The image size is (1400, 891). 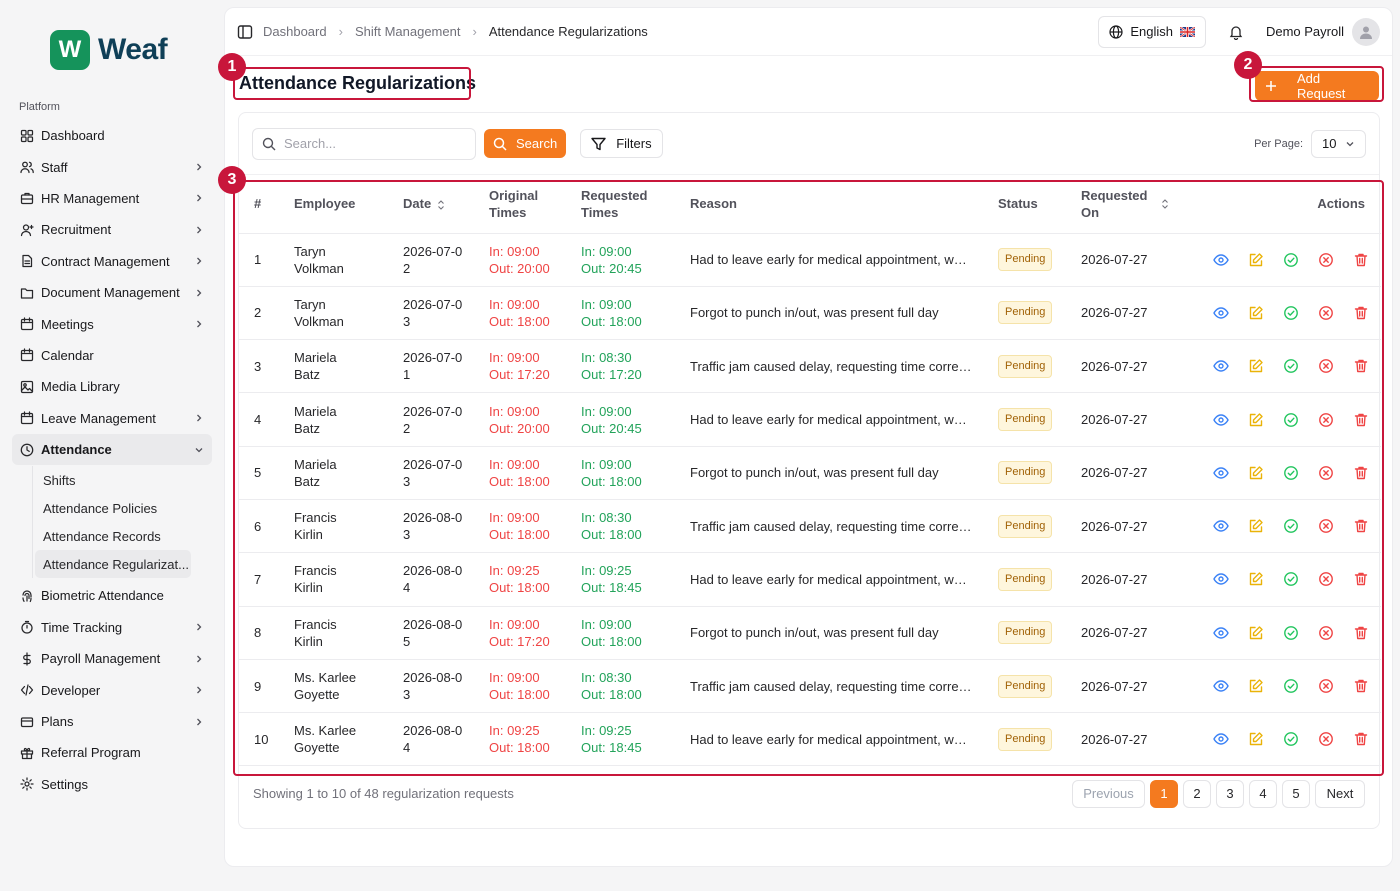 What do you see at coordinates (112, 386) in the screenshot?
I see `sidebar-item-media-library: Media Library` at bounding box center [112, 386].